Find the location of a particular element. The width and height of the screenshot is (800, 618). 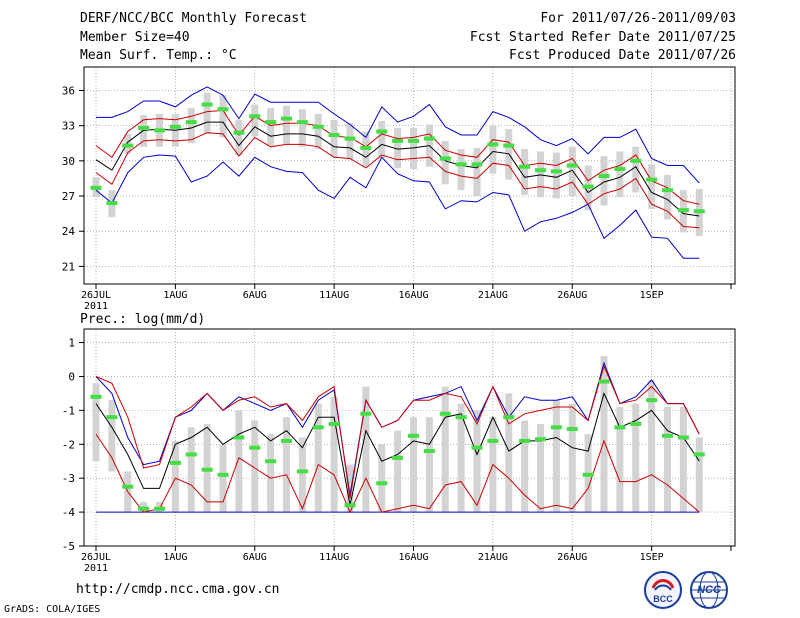

prec-ytick-label: -2 is located at coordinates (68, 444).